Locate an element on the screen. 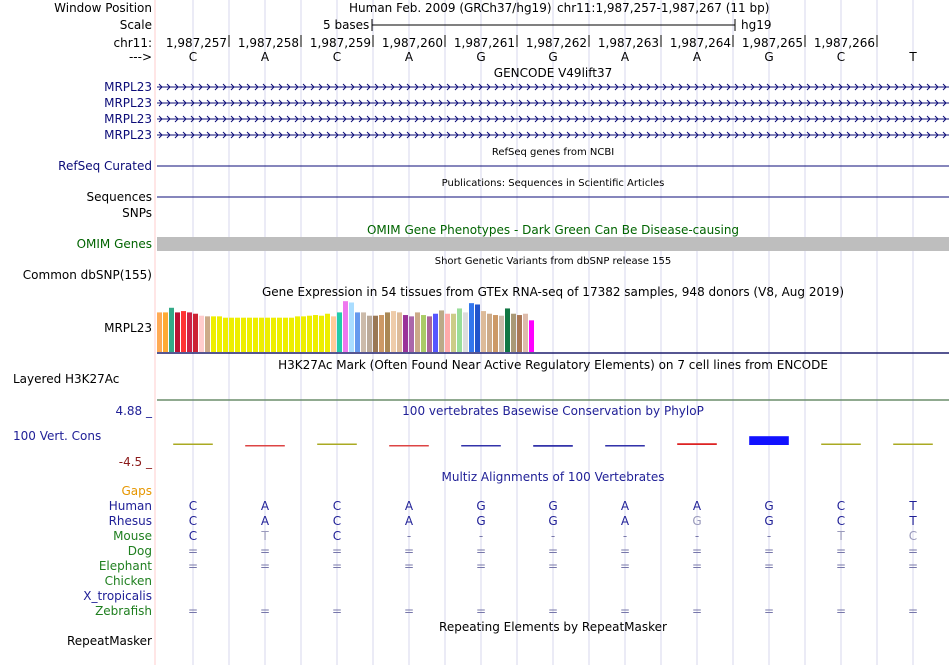 This screenshot has width=950, height=665. species-label-elephant: Elephant is located at coordinates (125, 566).